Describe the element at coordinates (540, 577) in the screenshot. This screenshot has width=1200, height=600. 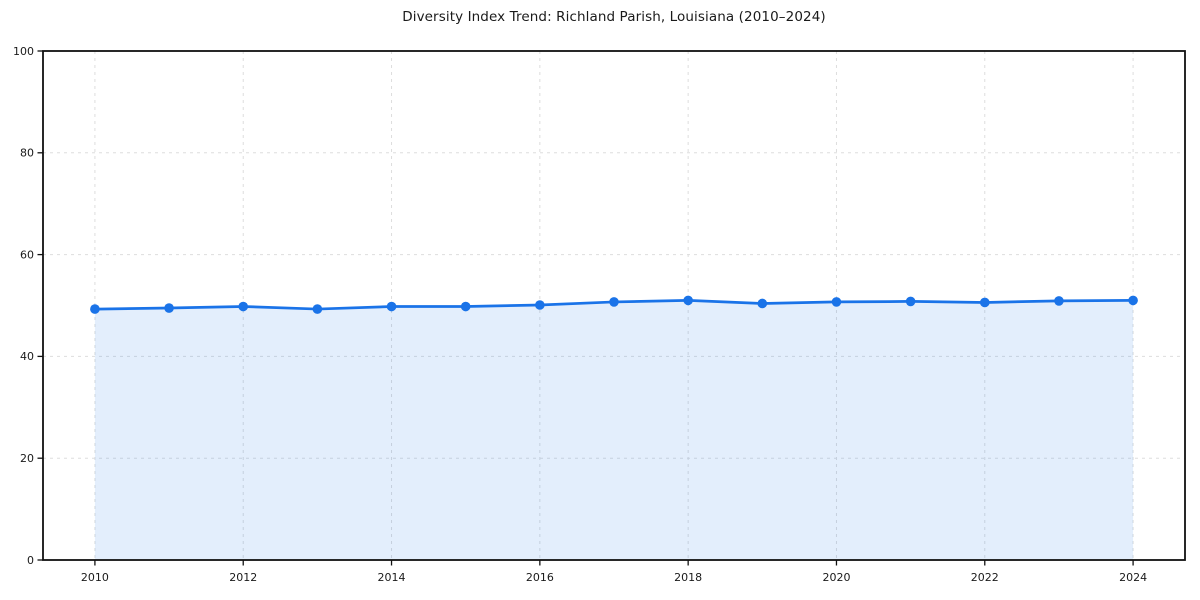
I see `x-tick-label: 2016` at that location.